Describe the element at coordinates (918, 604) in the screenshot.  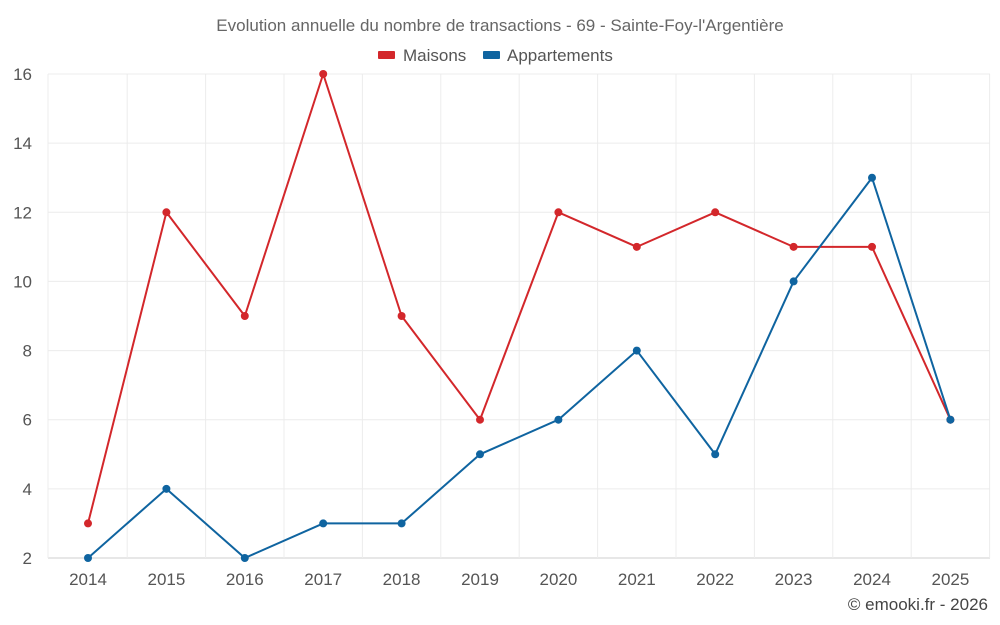
I see `credit-text: © emooki.fr - 2026` at that location.